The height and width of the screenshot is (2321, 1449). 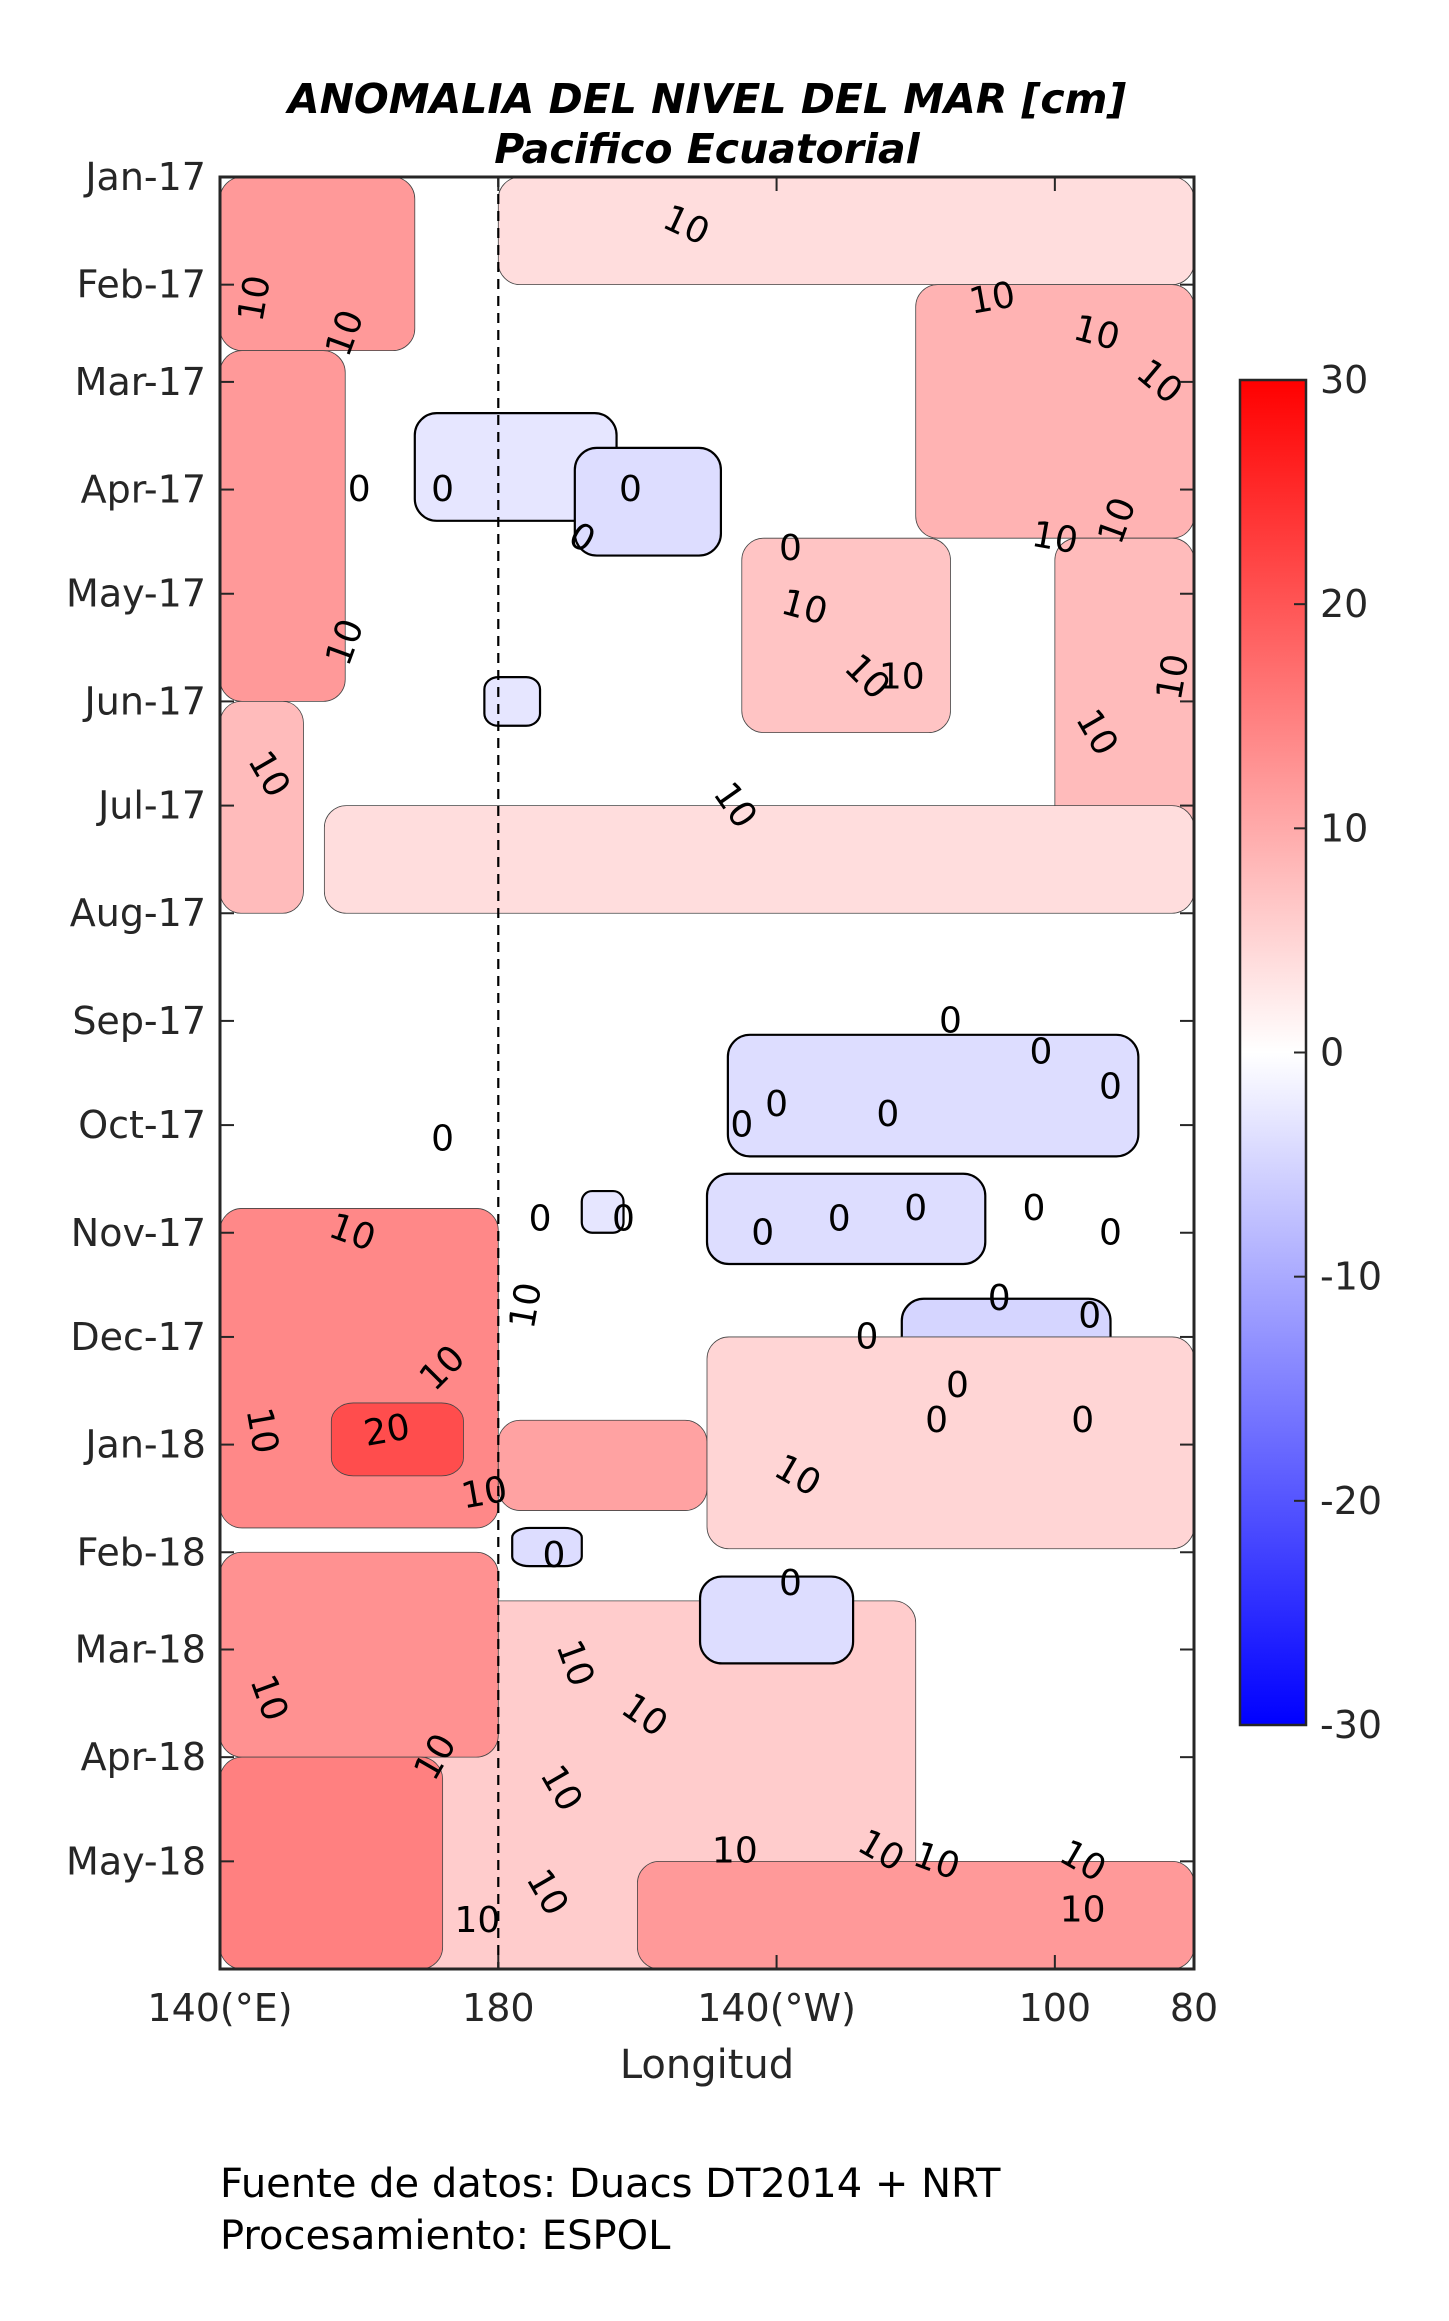 I want to click on processing-text: Procesamiento: ESPOL, so click(x=445, y=2236).